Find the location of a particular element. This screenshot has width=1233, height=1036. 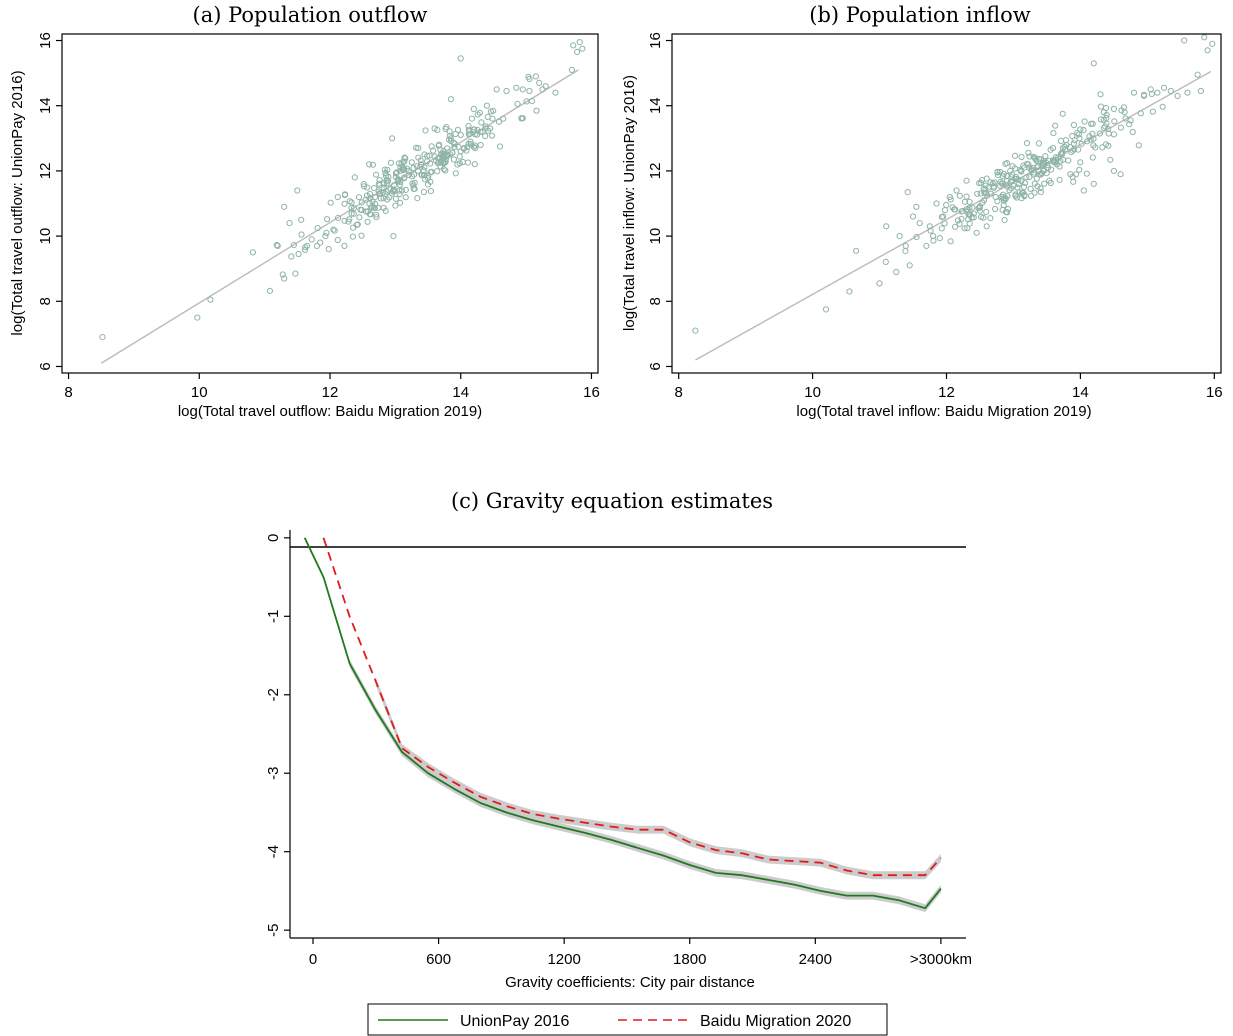

y-tick-label: 6 is located at coordinates (45, 366).